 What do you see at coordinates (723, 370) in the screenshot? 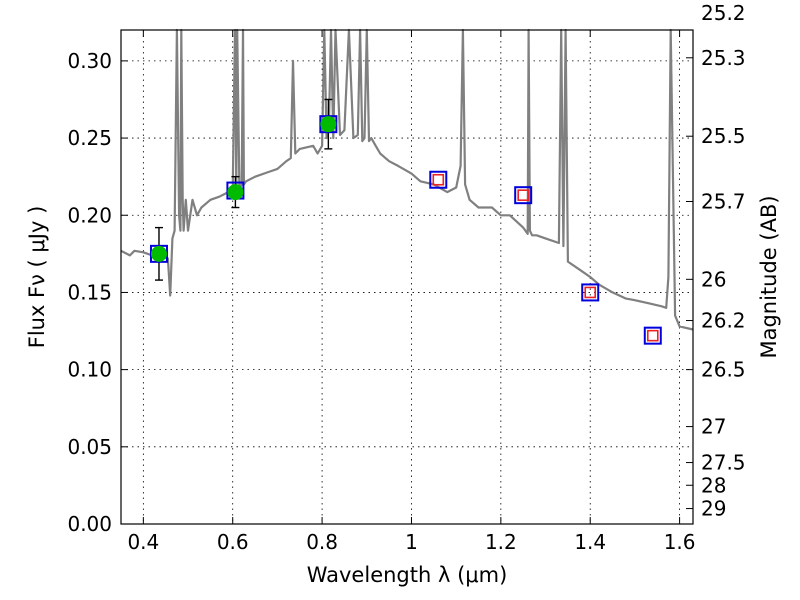
I see `right-tick-label: 26.5` at bounding box center [723, 370].